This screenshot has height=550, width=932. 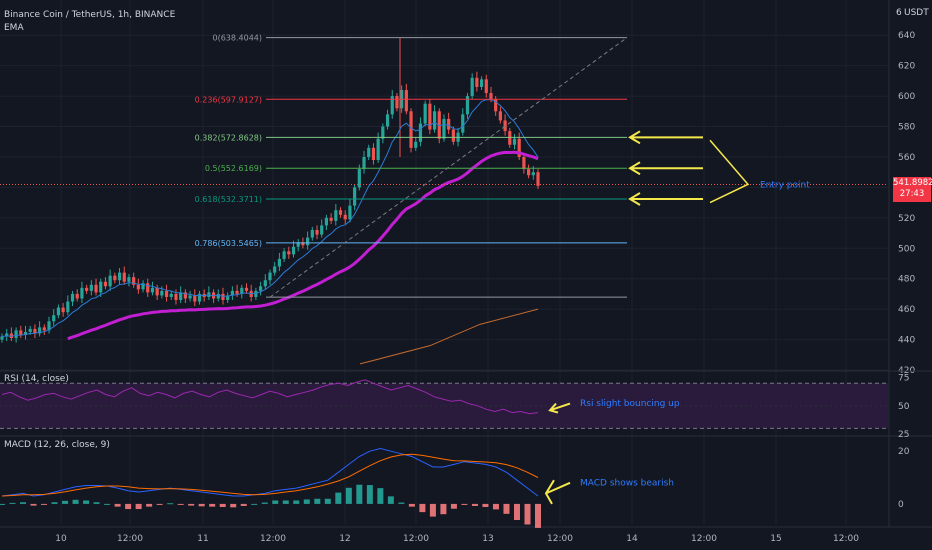 I want to click on rsi-tick-label: 75, so click(x=903, y=379).